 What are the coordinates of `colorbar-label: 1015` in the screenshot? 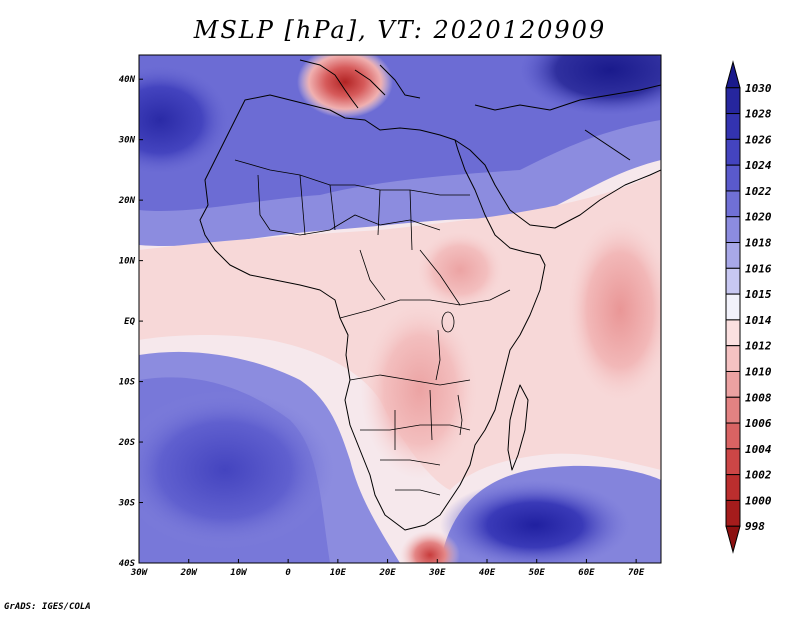 It's located at (758, 294).